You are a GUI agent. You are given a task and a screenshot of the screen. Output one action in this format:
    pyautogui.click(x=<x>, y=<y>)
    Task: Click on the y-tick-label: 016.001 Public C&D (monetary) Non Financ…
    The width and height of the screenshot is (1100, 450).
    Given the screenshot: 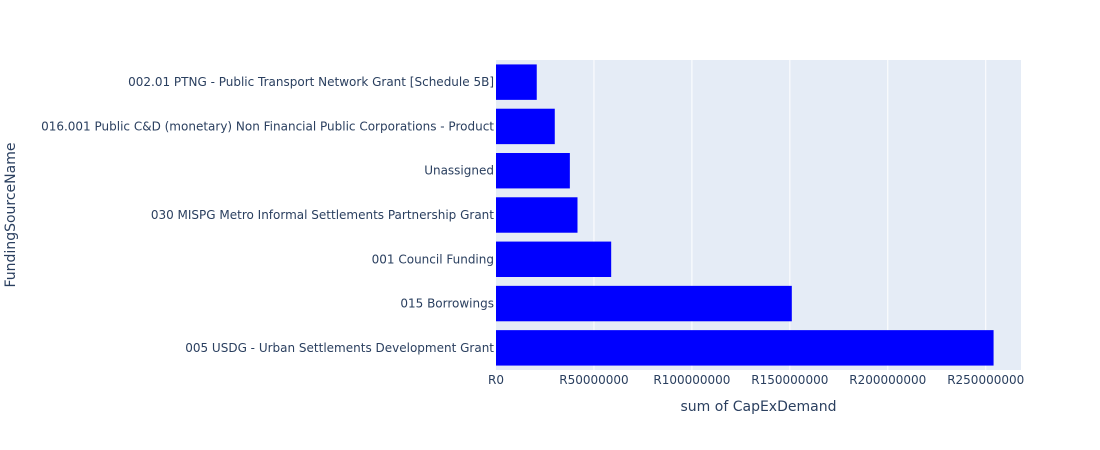 What is the action you would take?
    pyautogui.click(x=267, y=126)
    